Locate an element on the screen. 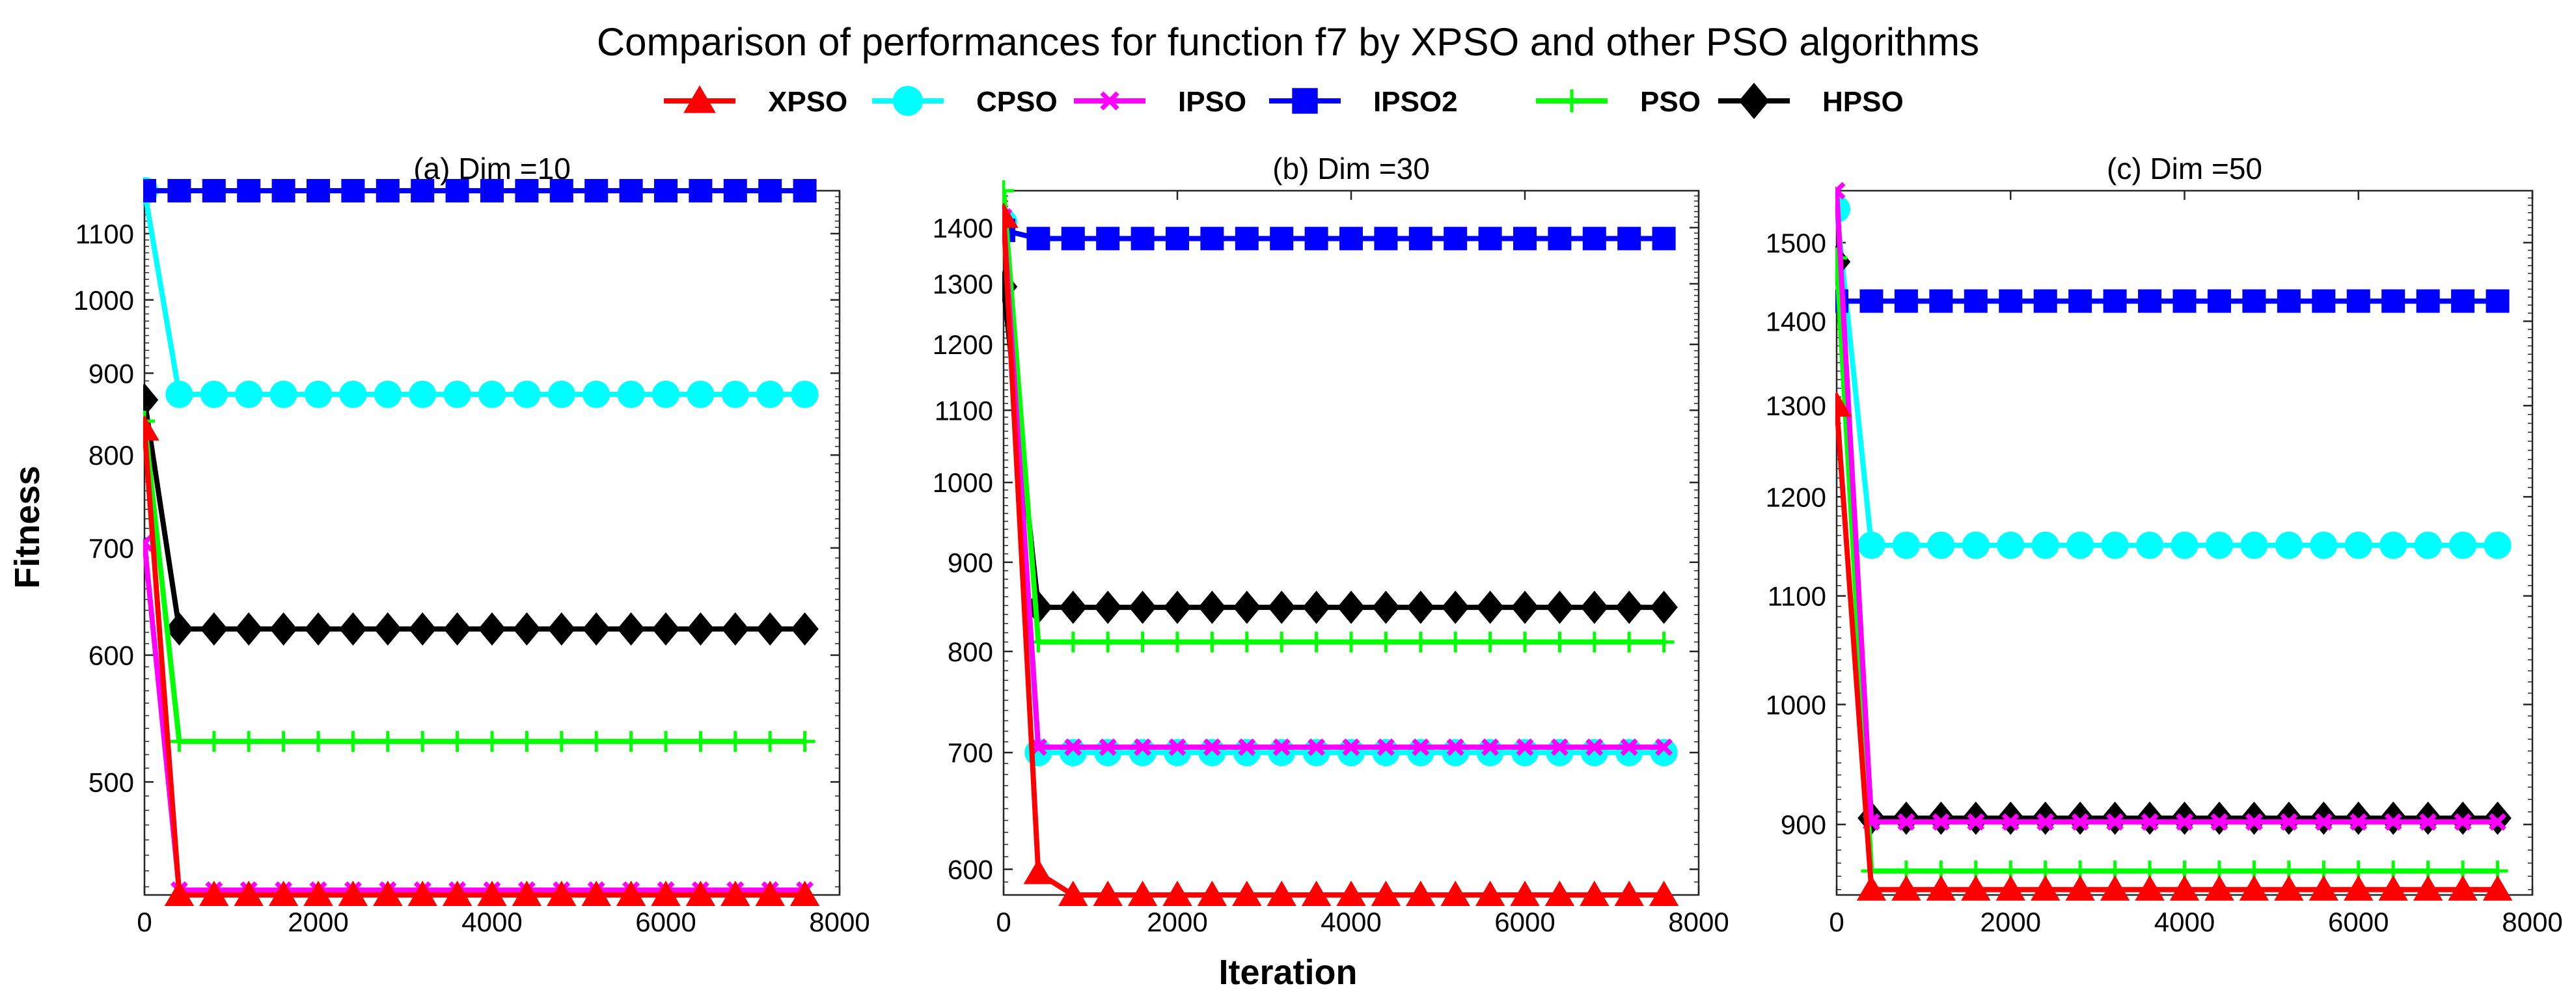 This screenshot has height=1003, width=2576. series-ipso2 is located at coordinates (2172, 301).